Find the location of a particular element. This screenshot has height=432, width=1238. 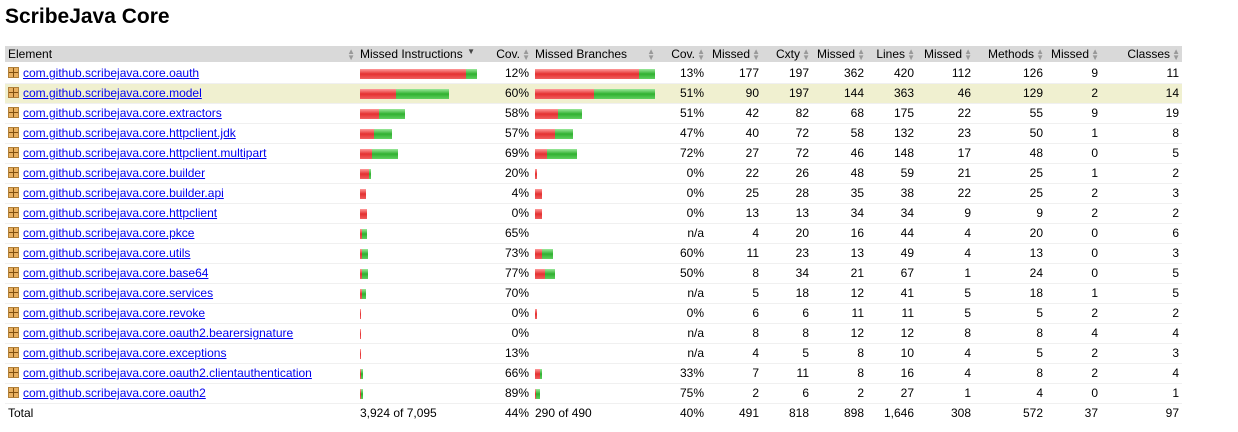

package-link: com.github.scribejava.core.builder is located at coordinates (114, 173).